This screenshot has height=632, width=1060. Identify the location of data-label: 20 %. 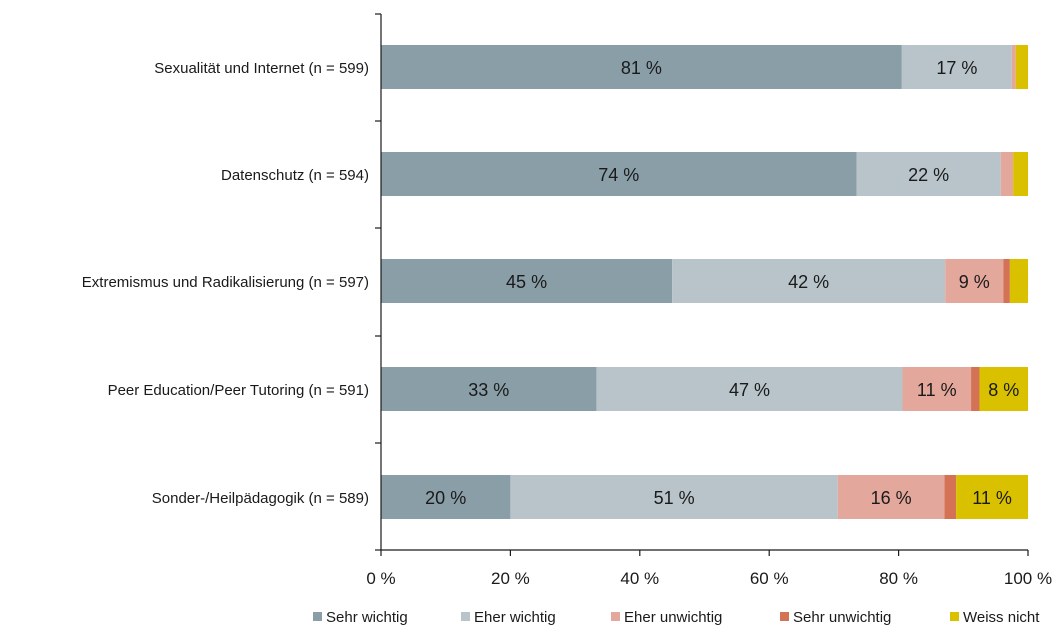
(445, 498).